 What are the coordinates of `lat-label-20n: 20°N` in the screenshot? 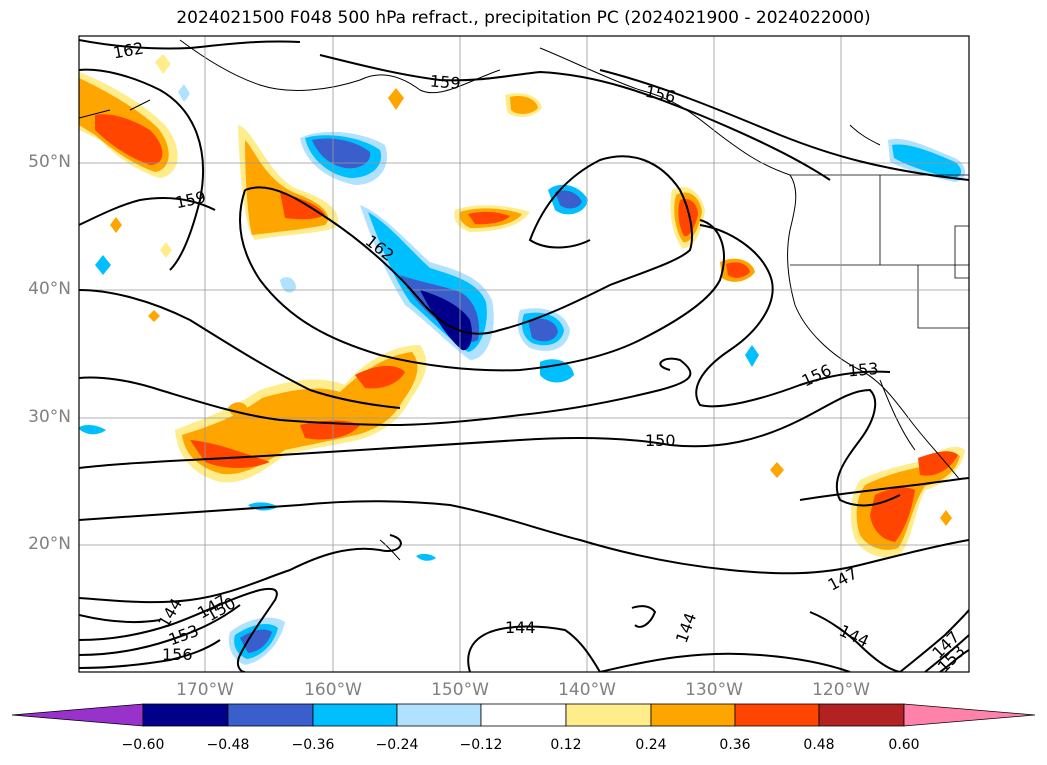 It's located at (49, 544).